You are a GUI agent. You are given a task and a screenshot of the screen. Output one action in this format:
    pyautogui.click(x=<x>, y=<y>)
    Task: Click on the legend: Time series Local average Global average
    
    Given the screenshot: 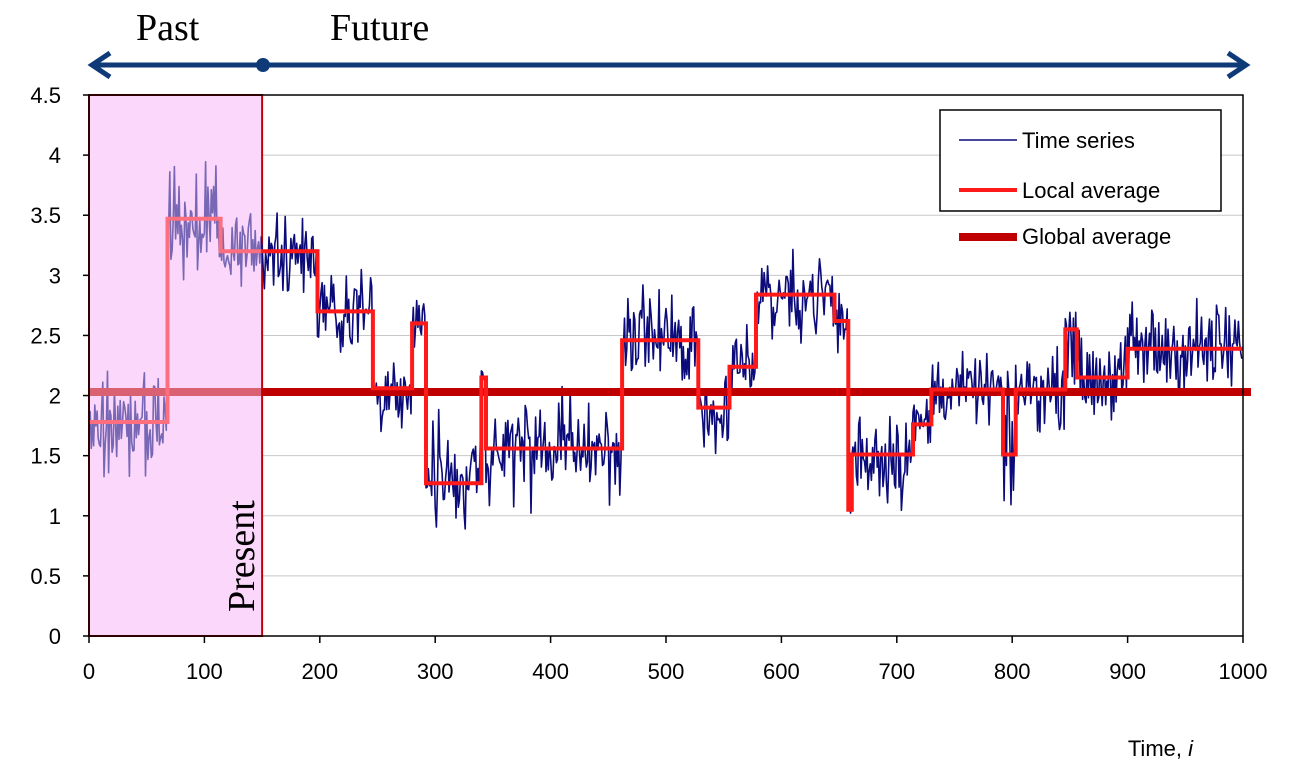 What is the action you would take?
    pyautogui.click(x=1080, y=179)
    